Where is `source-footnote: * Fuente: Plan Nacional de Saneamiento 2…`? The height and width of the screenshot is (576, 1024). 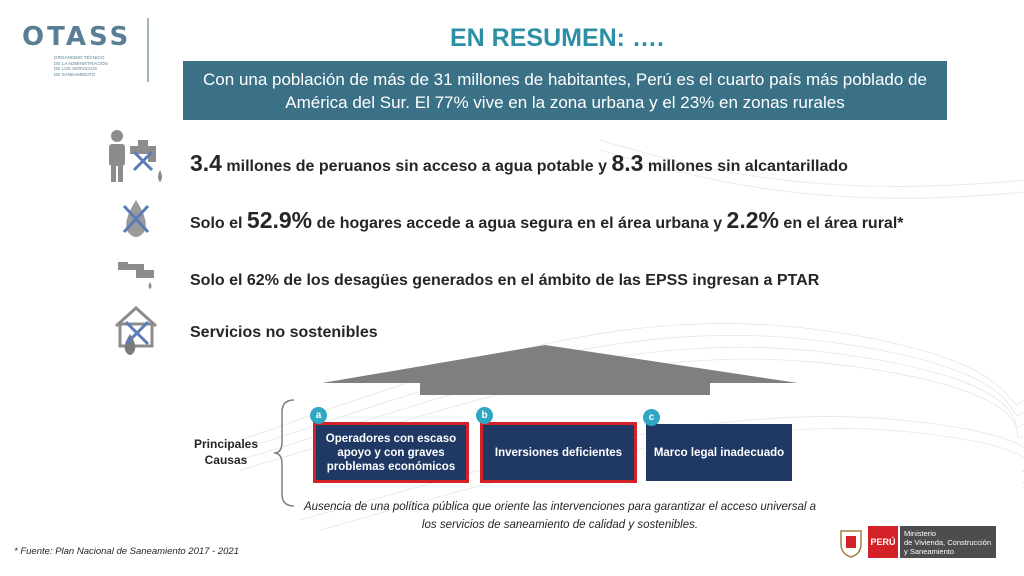
source-footnote: * Fuente: Plan Nacional de Saneamiento 2… is located at coordinates (126, 551).